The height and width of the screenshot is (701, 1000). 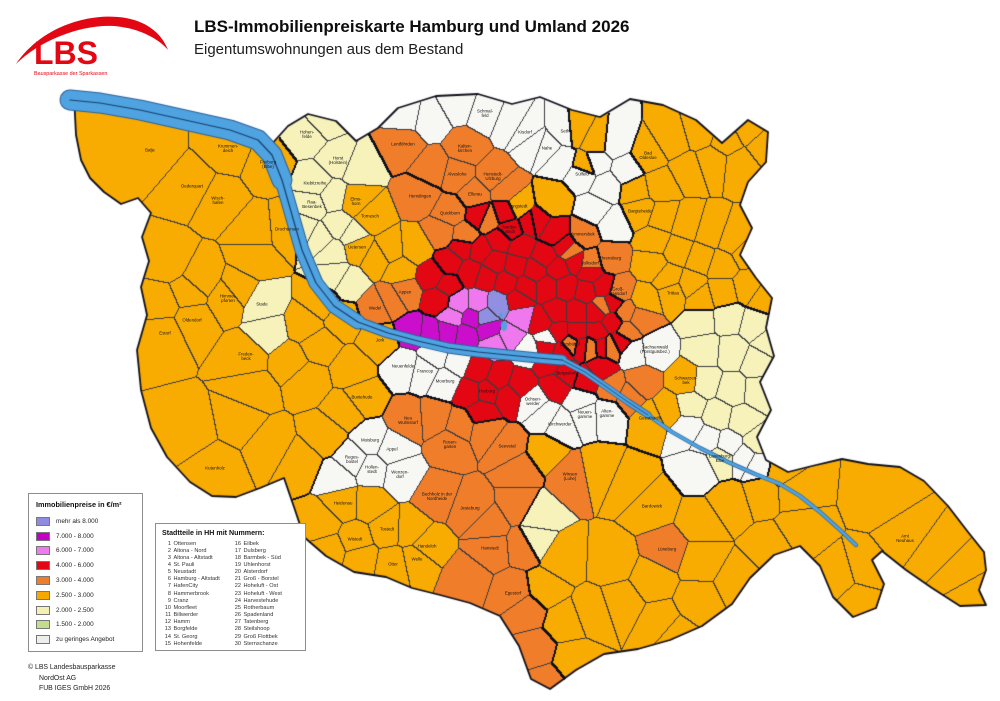 I want to click on region-label: Raa-Besenbek, so click(x=312, y=204).